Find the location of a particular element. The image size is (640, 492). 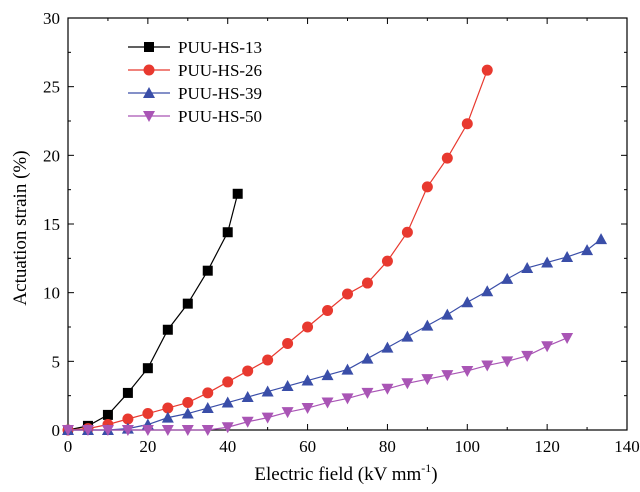

legend-label: PUU-HS-50 is located at coordinates (220, 116).